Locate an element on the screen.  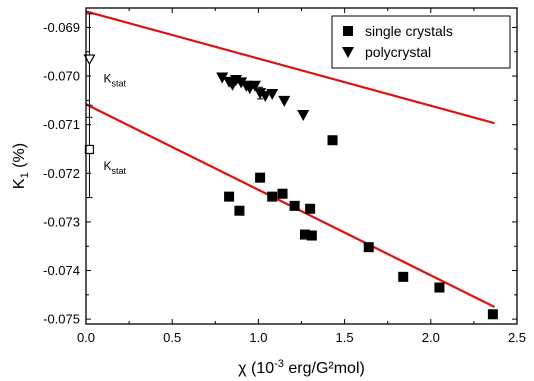
x-tick-label: 1.0 is located at coordinates (258, 337).